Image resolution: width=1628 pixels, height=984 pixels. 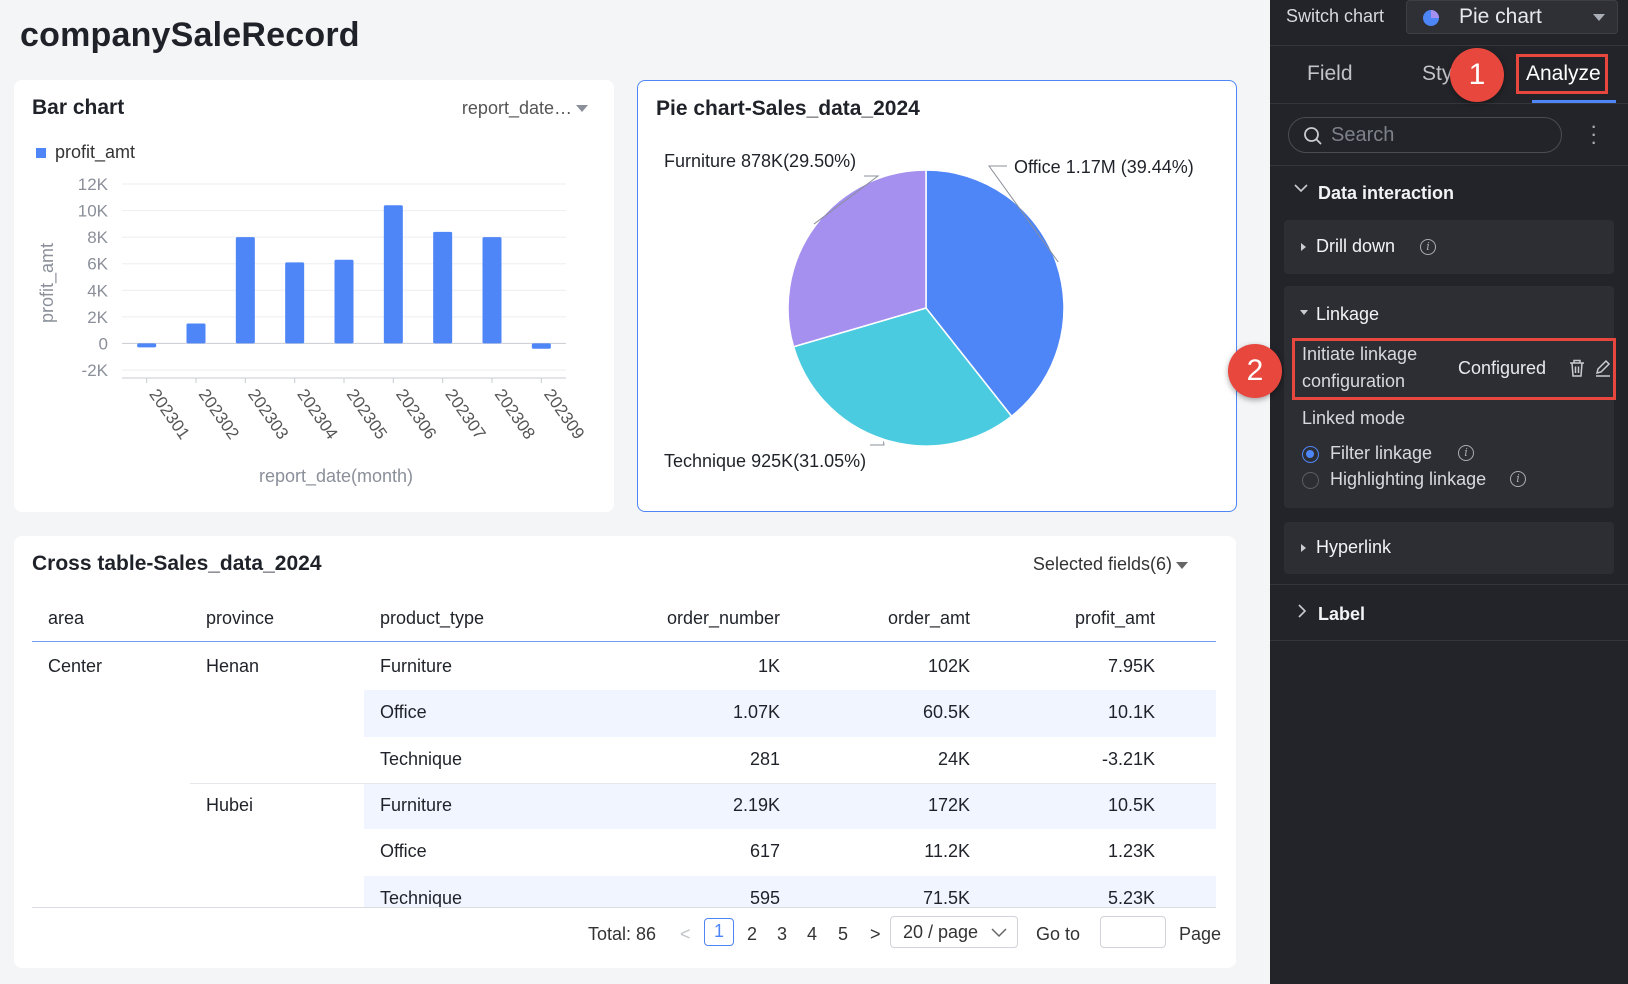 I want to click on page-size-value: 20 / page, so click(x=941, y=932).